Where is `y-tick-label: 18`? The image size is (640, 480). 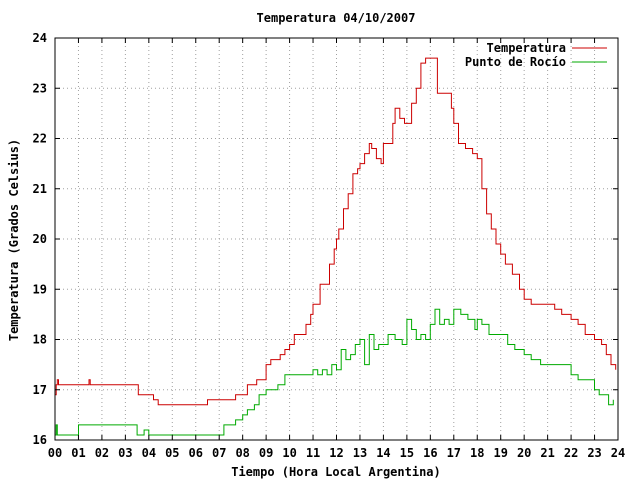
y-tick-label: 18 is located at coordinates (40, 340).